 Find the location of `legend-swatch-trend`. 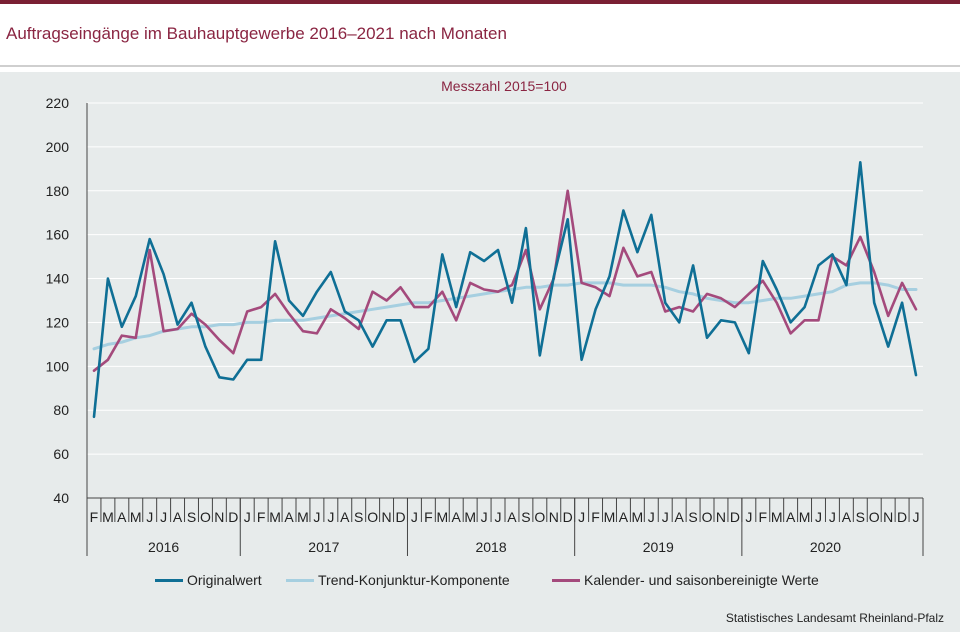

legend-swatch-trend is located at coordinates (300, 580).